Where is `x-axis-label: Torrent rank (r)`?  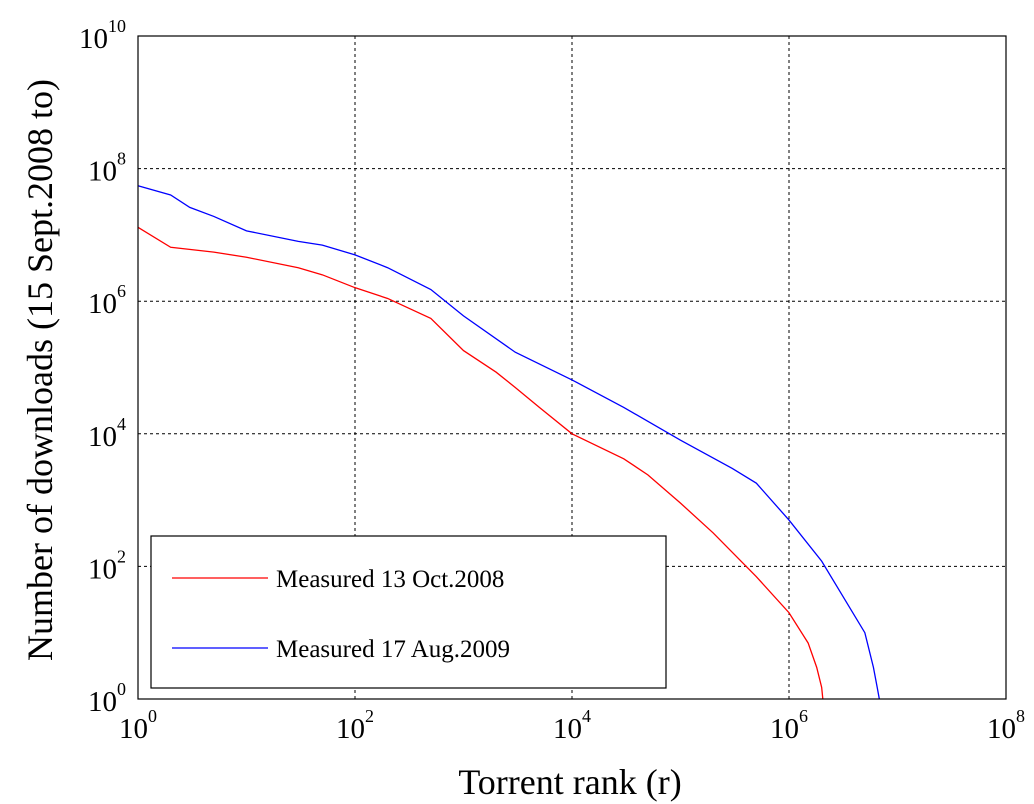
x-axis-label: Torrent rank (r) is located at coordinates (569, 782).